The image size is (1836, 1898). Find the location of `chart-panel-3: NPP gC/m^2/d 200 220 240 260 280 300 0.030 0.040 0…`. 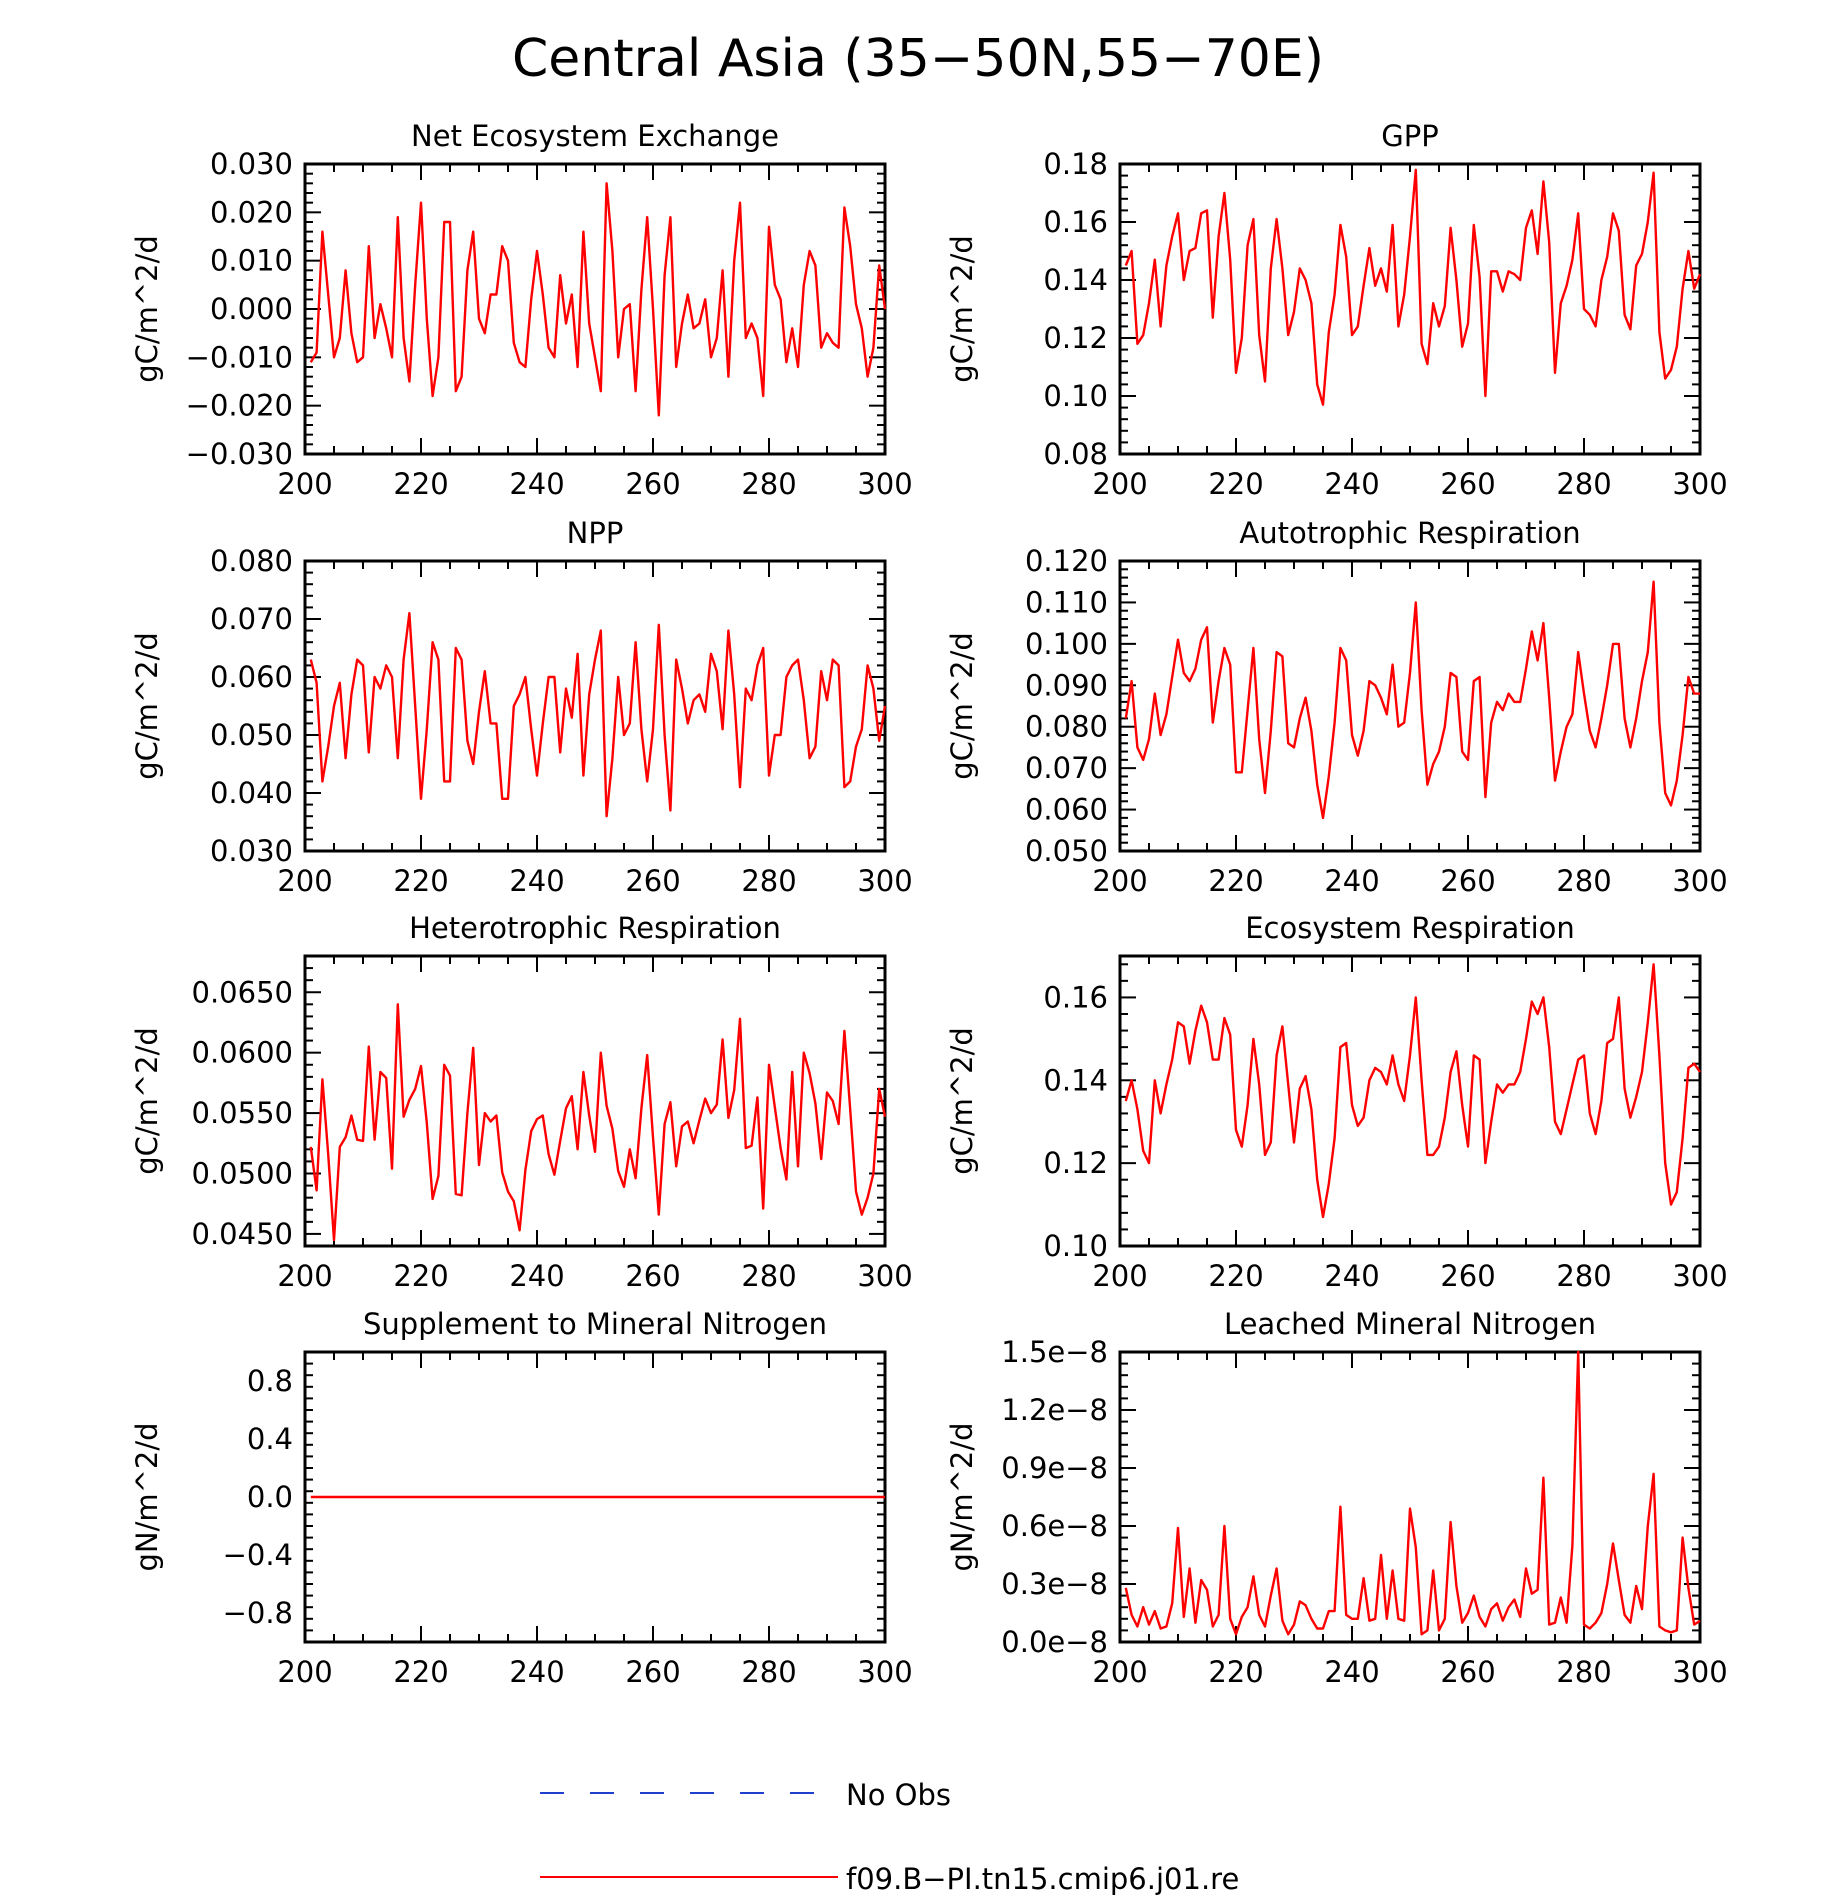

chart-panel-3: NPP gC/m^2/d 200 220 240 260 280 300 0.030 0.040 0… is located at coordinates (521, 707).